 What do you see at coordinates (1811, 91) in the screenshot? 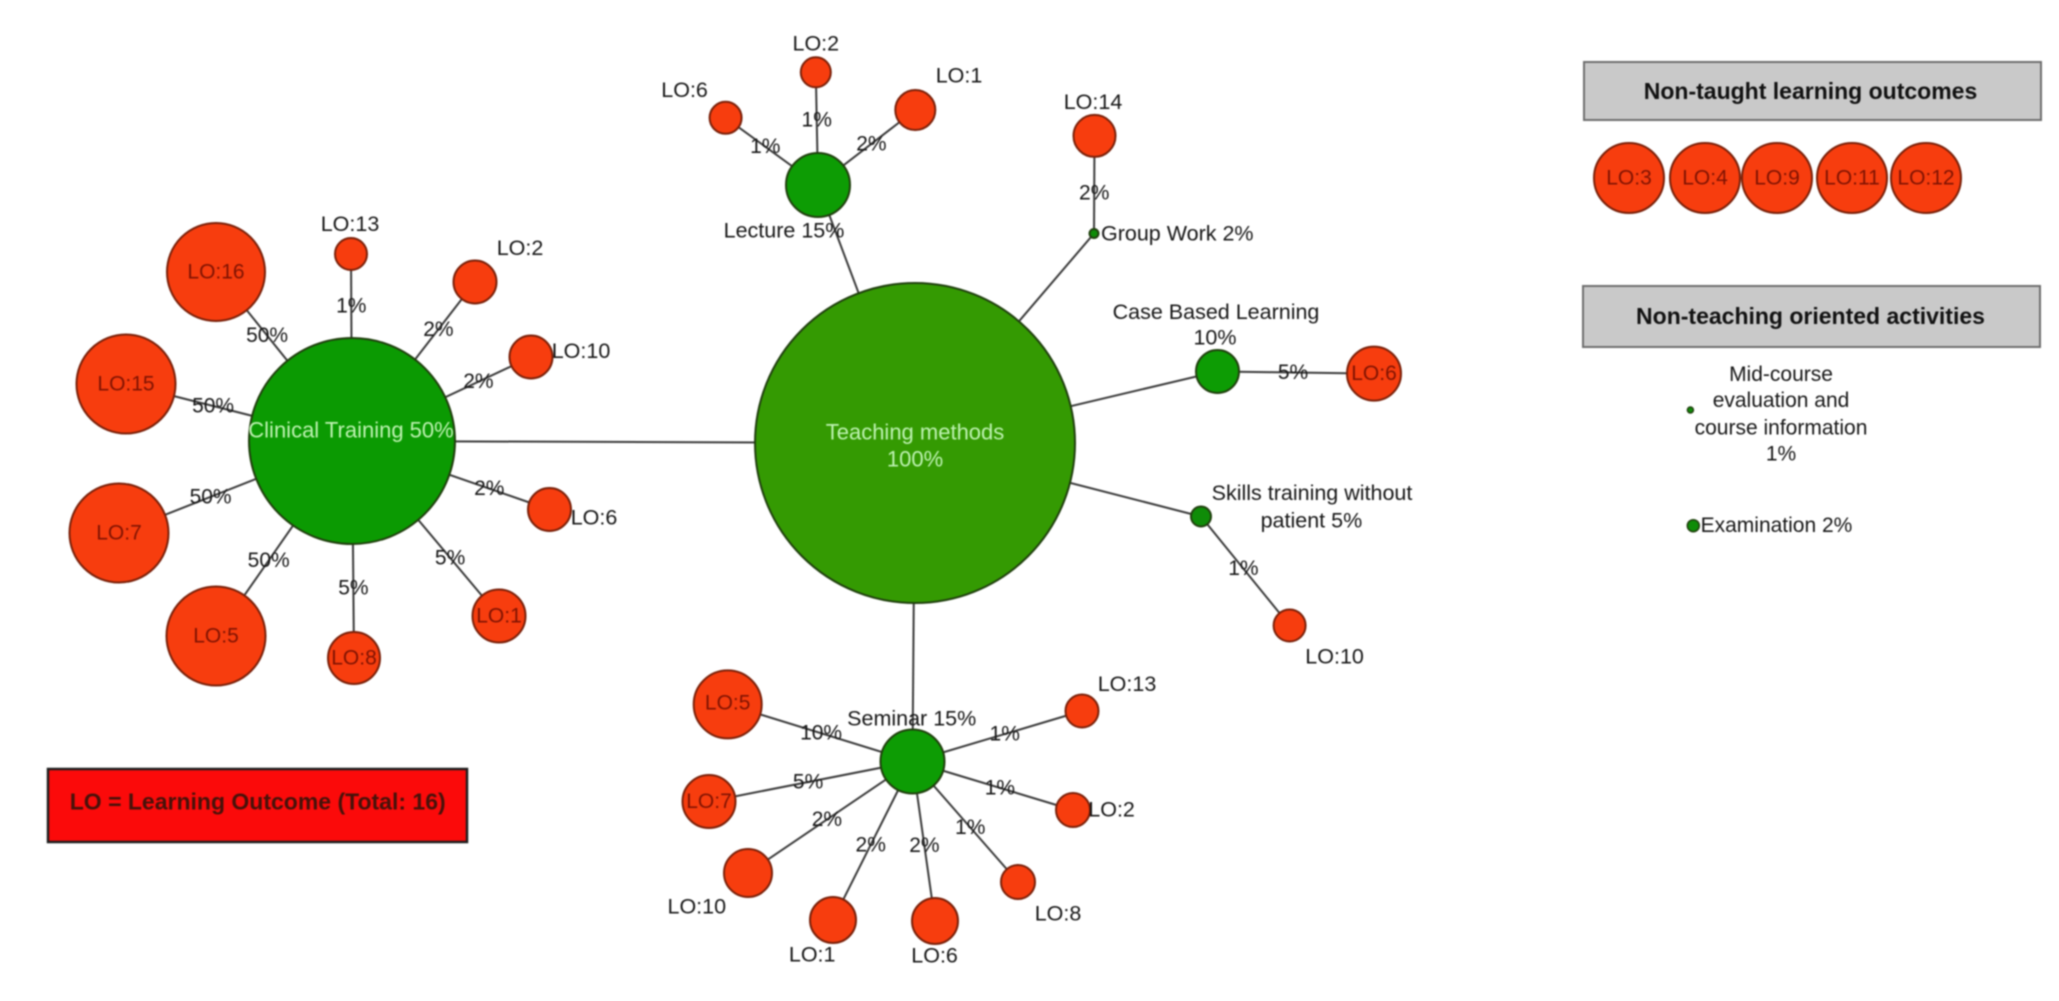
I see `svg-text: Non-taught learning outcomes` at bounding box center [1811, 91].